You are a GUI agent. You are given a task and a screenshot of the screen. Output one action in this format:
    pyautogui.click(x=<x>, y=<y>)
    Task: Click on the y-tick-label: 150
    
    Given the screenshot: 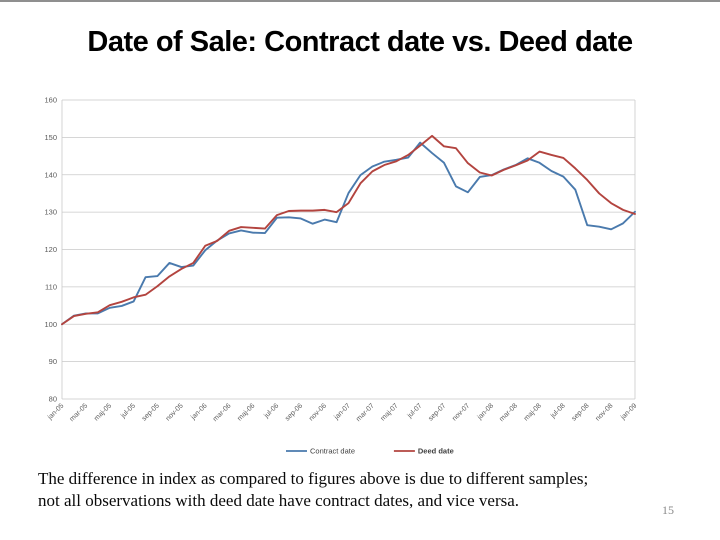 What is the action you would take?
    pyautogui.click(x=50, y=137)
    